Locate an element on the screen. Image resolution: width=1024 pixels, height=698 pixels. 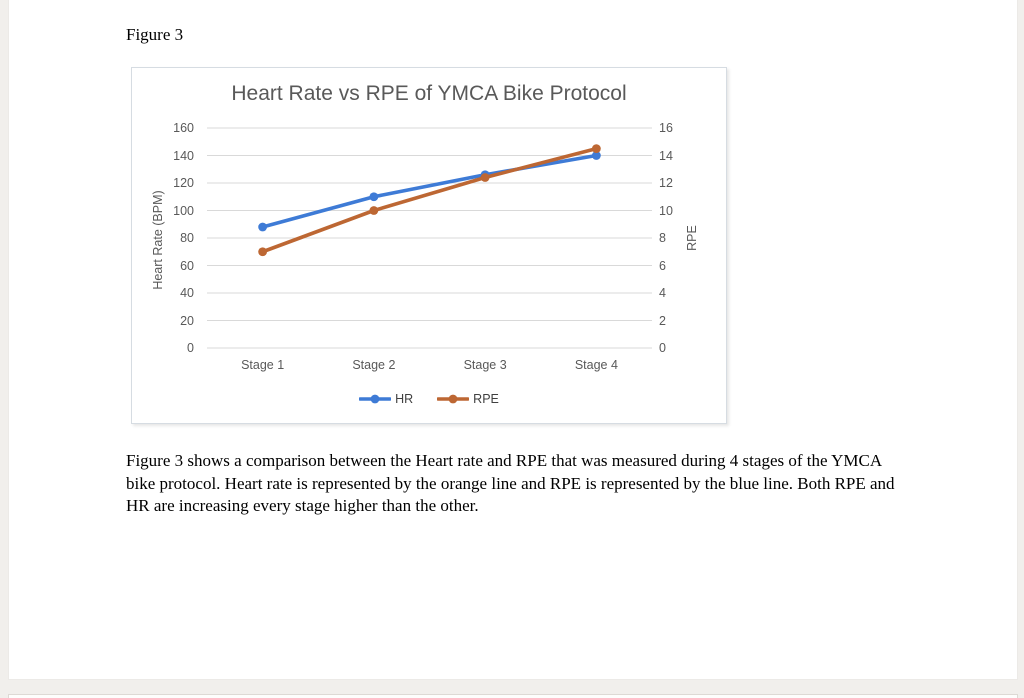
tick-label: Stage 2 is located at coordinates (374, 365).